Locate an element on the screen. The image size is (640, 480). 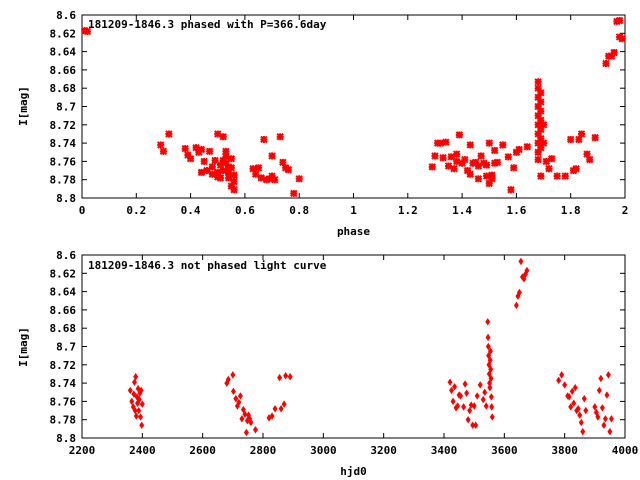
plot-title: 181209-1846.3 phased with P=366.6day is located at coordinates (207, 24).